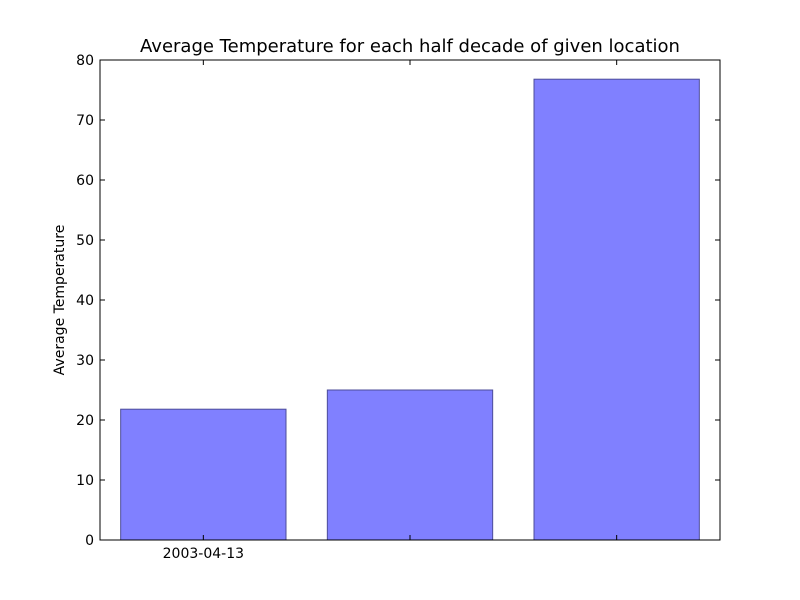  I want to click on y-tick-label-30: 30, so click(85, 361).